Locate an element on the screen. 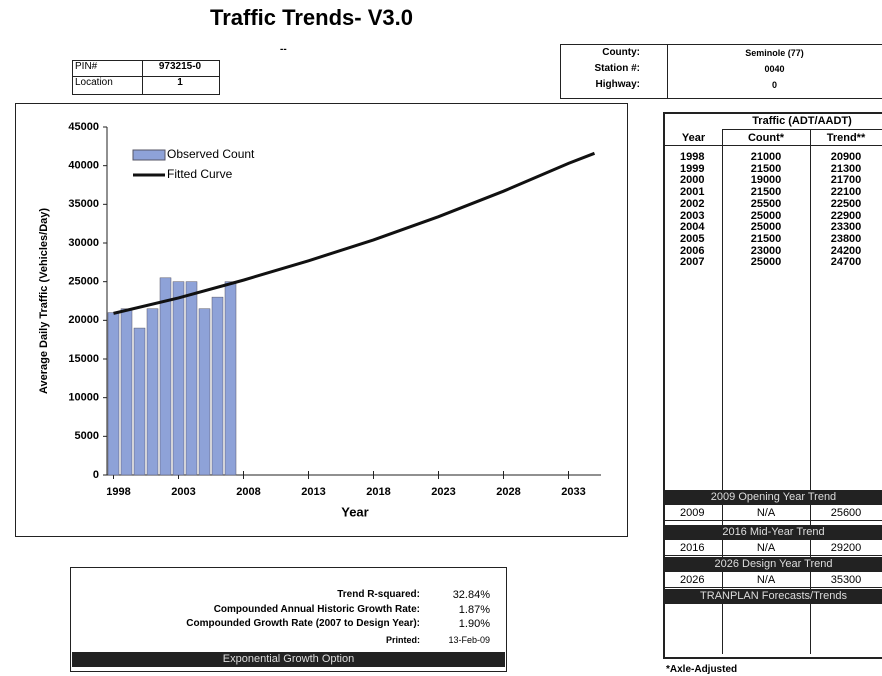 The height and width of the screenshot is (676, 882). table-cell: 1998 is located at coordinates (692, 157).